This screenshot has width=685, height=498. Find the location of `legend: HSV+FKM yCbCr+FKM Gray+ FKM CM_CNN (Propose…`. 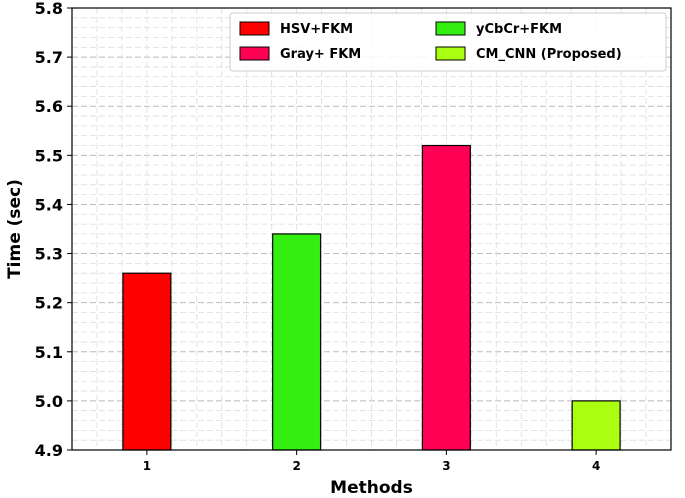

legend: HSV+FKM yCbCr+FKM Gray+ FKM CM_CNN (Propose… is located at coordinates (448, 42).